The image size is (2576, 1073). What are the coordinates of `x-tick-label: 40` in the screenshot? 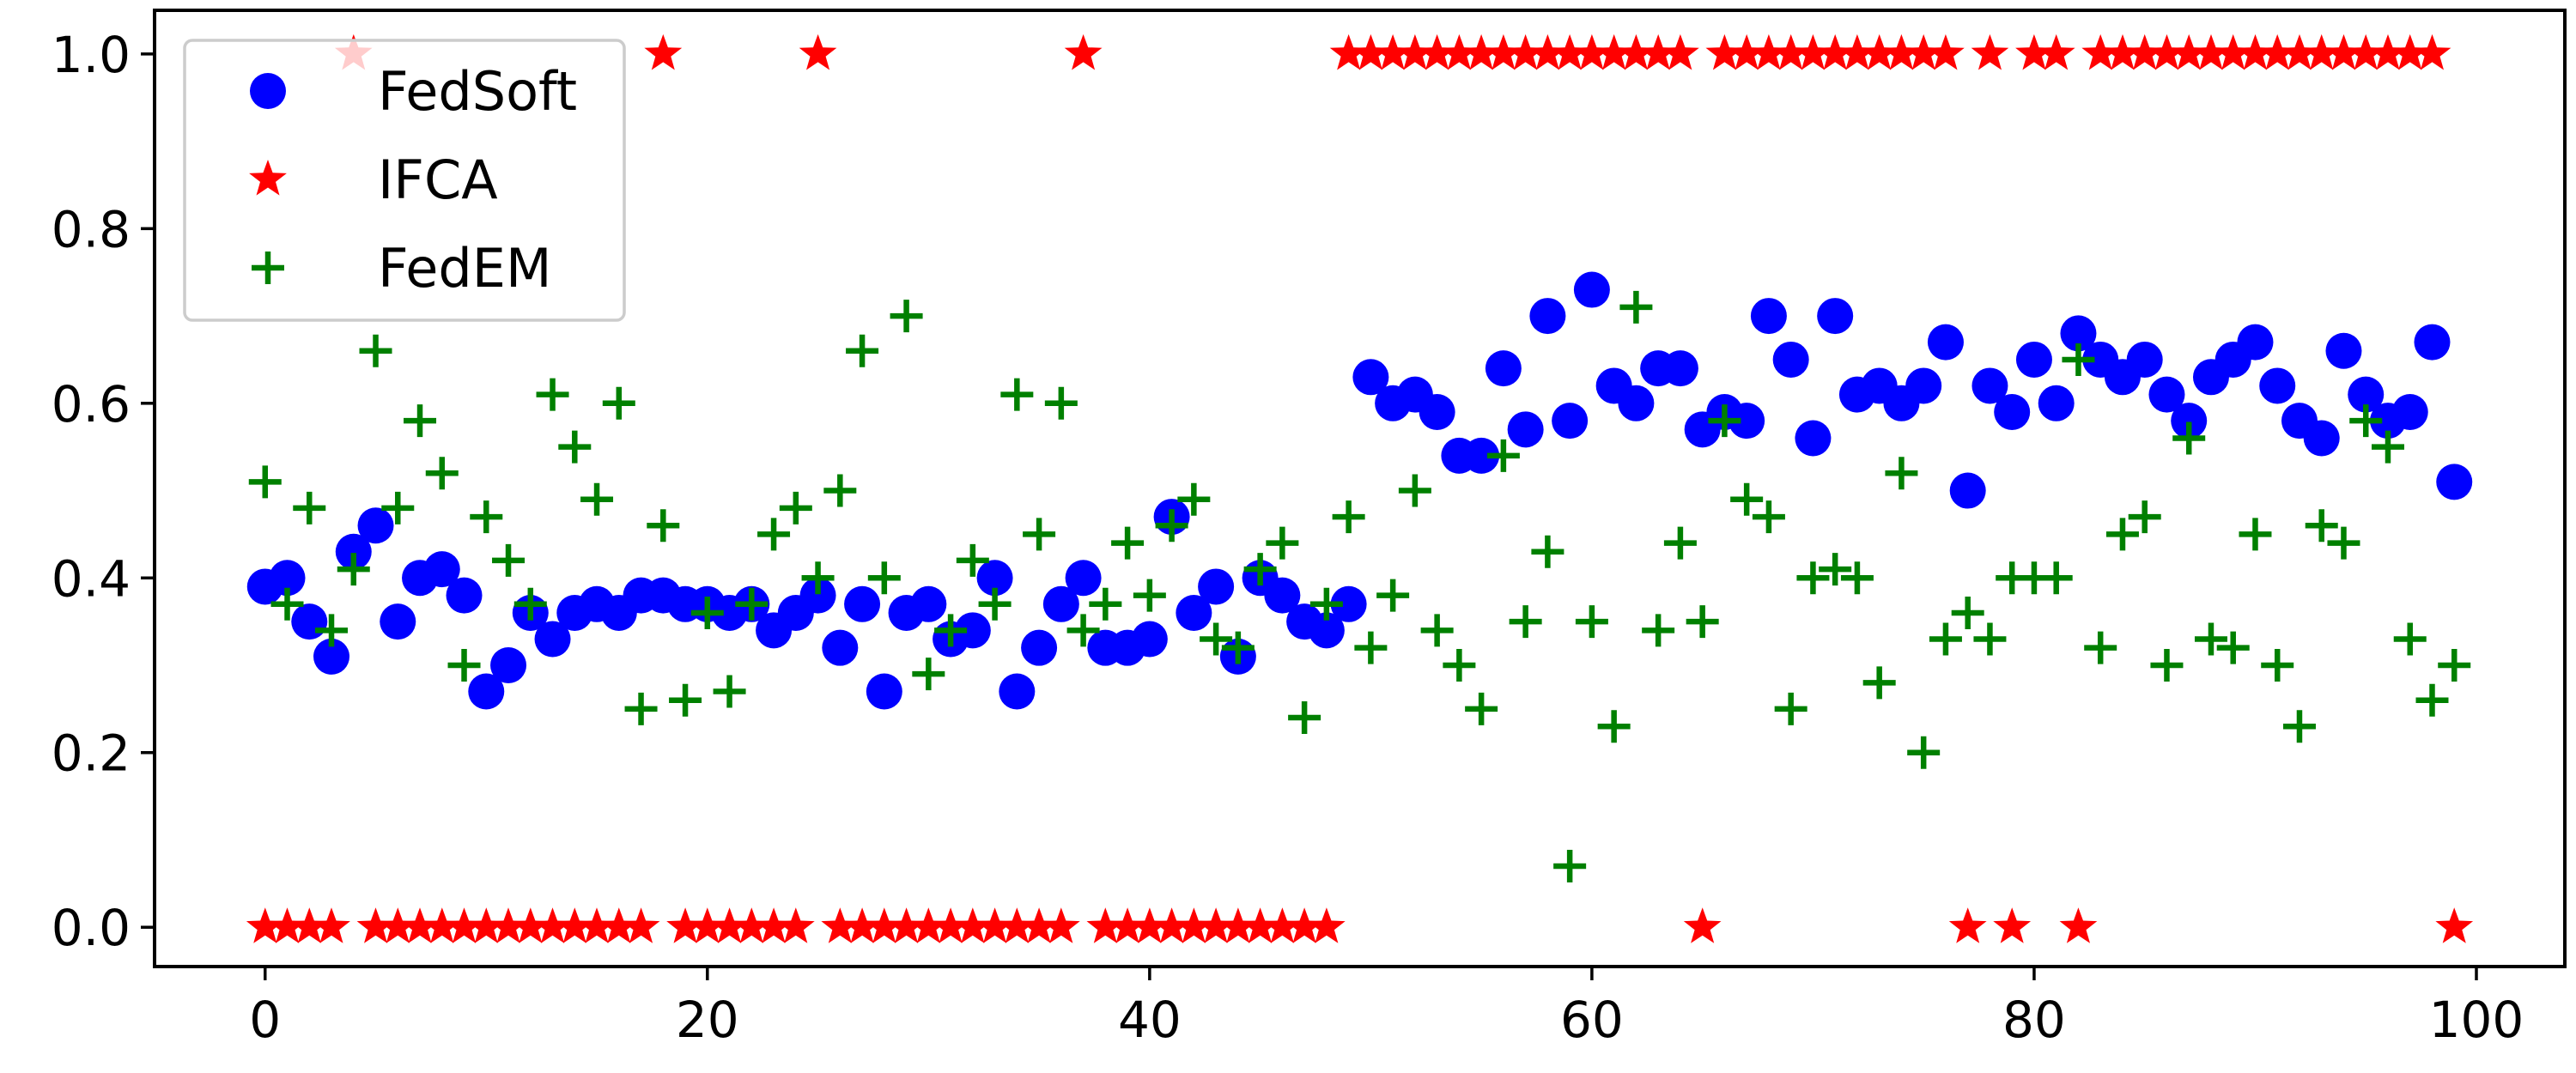 It's located at (1150, 1020).